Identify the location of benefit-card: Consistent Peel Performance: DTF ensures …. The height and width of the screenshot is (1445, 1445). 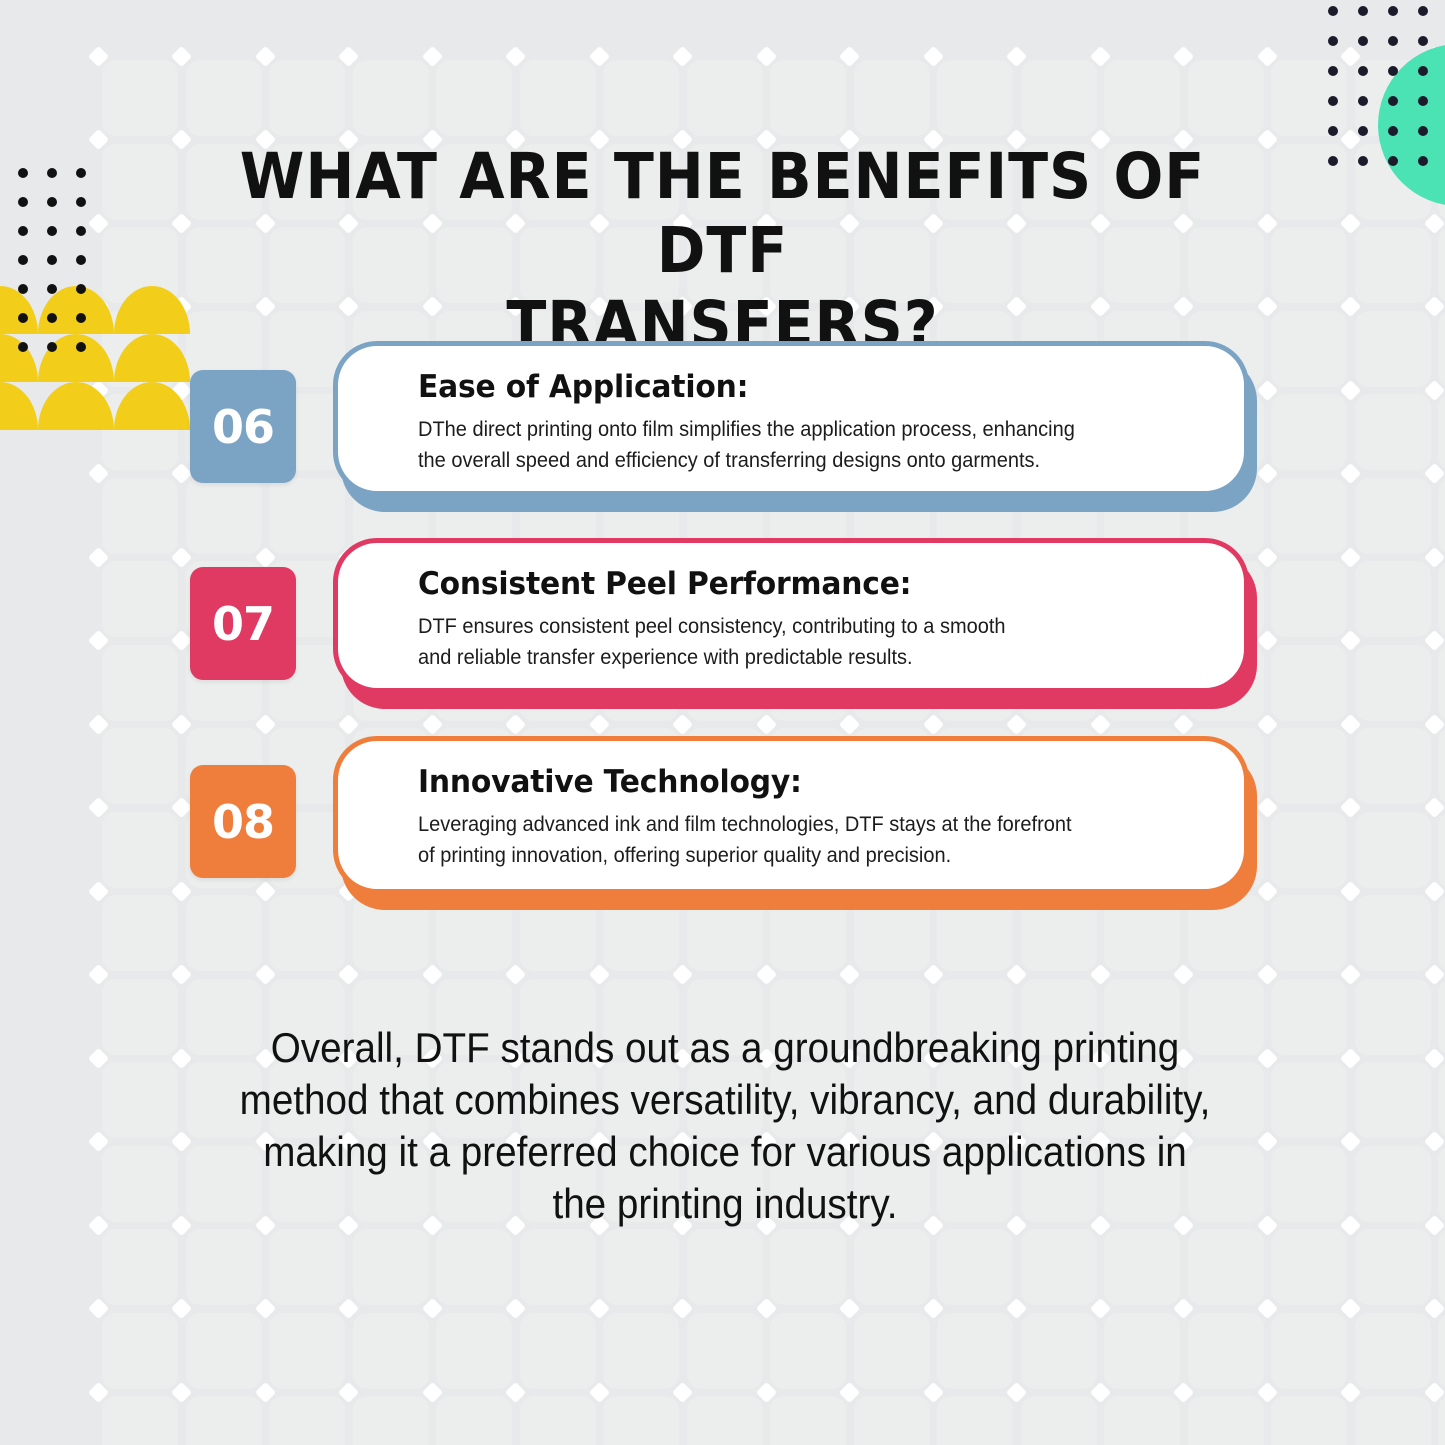
(795, 623).